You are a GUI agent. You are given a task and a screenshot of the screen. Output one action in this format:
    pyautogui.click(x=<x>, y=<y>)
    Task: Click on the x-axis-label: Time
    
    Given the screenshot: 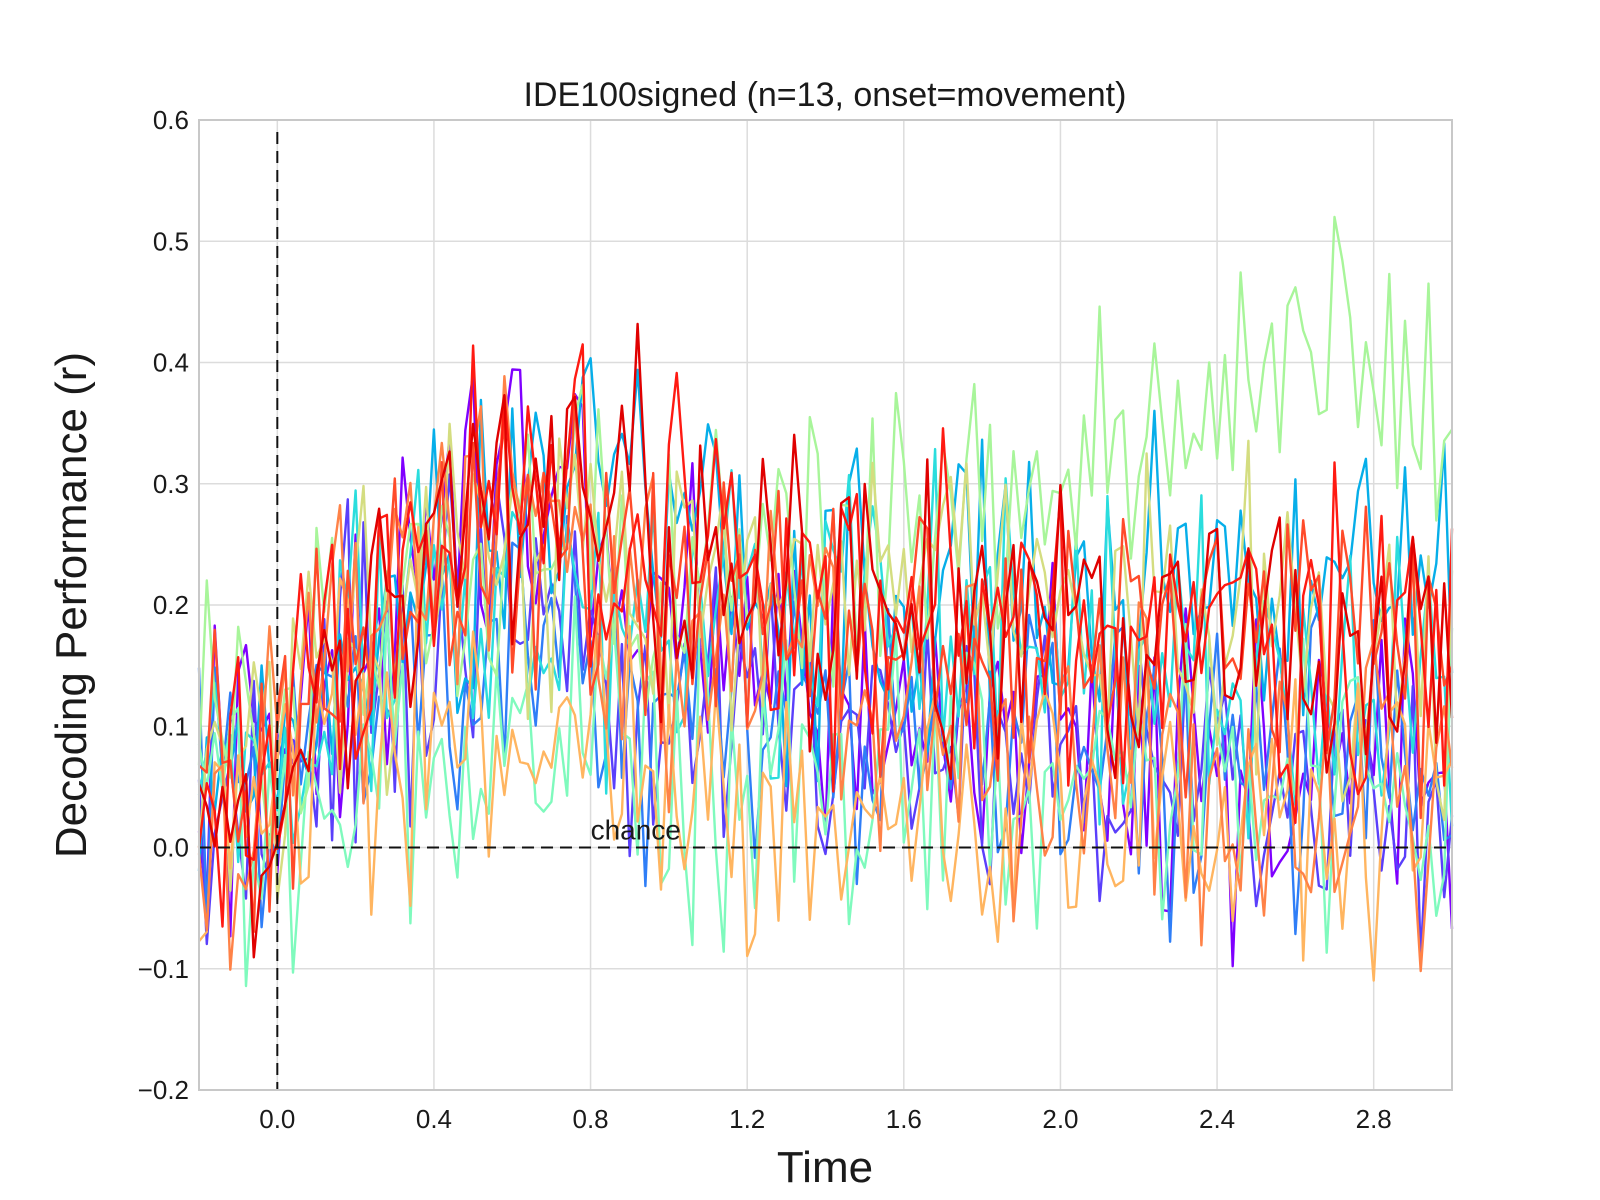 What is the action you would take?
    pyautogui.click(x=825, y=1167)
    